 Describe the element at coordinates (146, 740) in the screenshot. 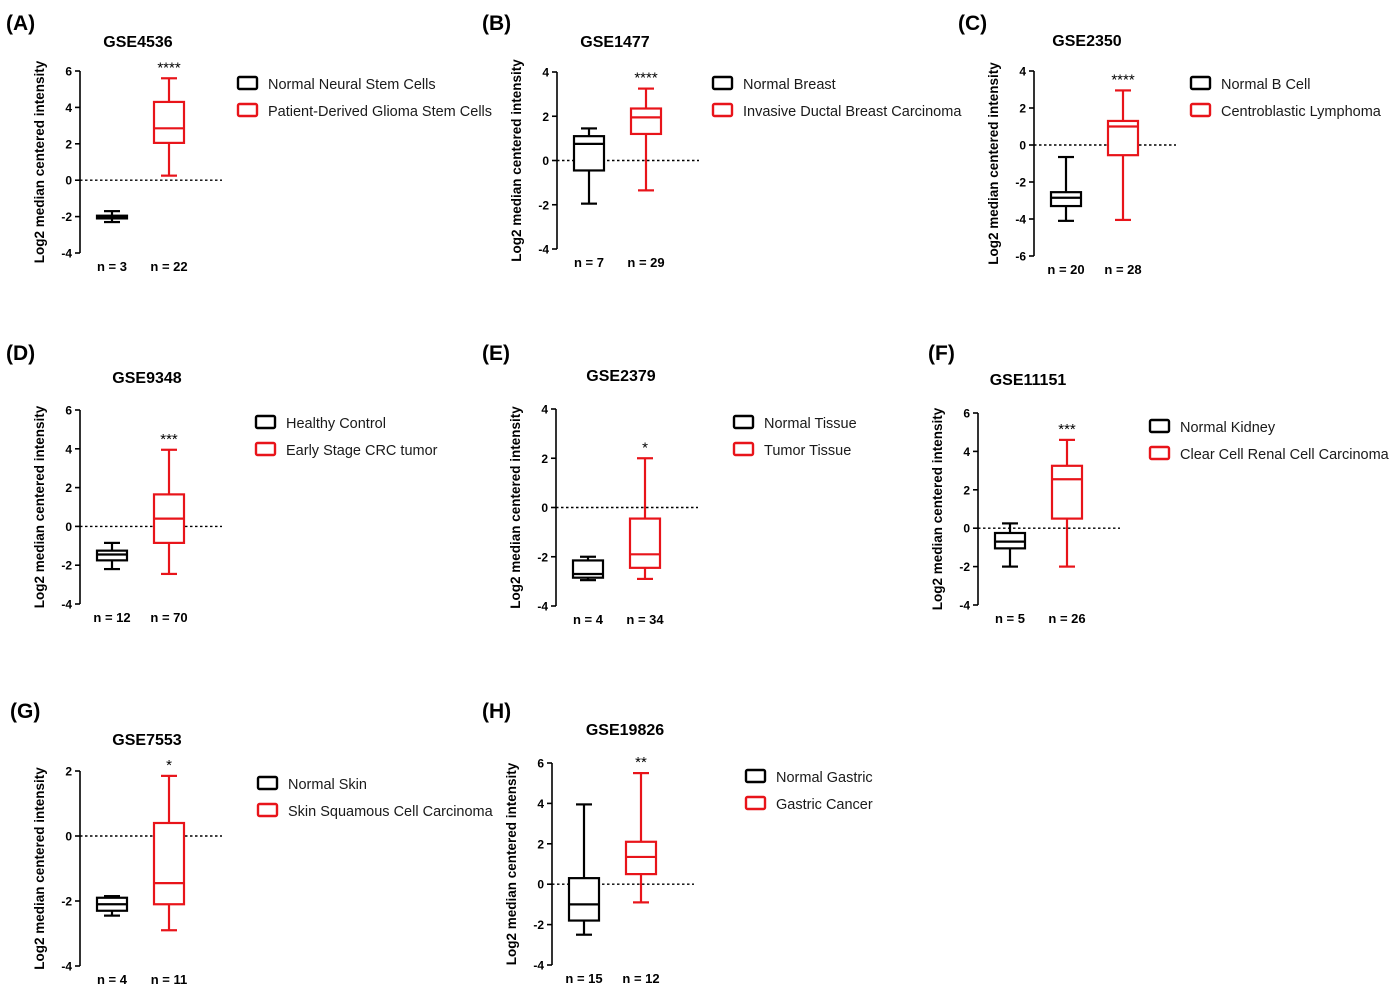

I see `panel-title: GSE7553` at that location.